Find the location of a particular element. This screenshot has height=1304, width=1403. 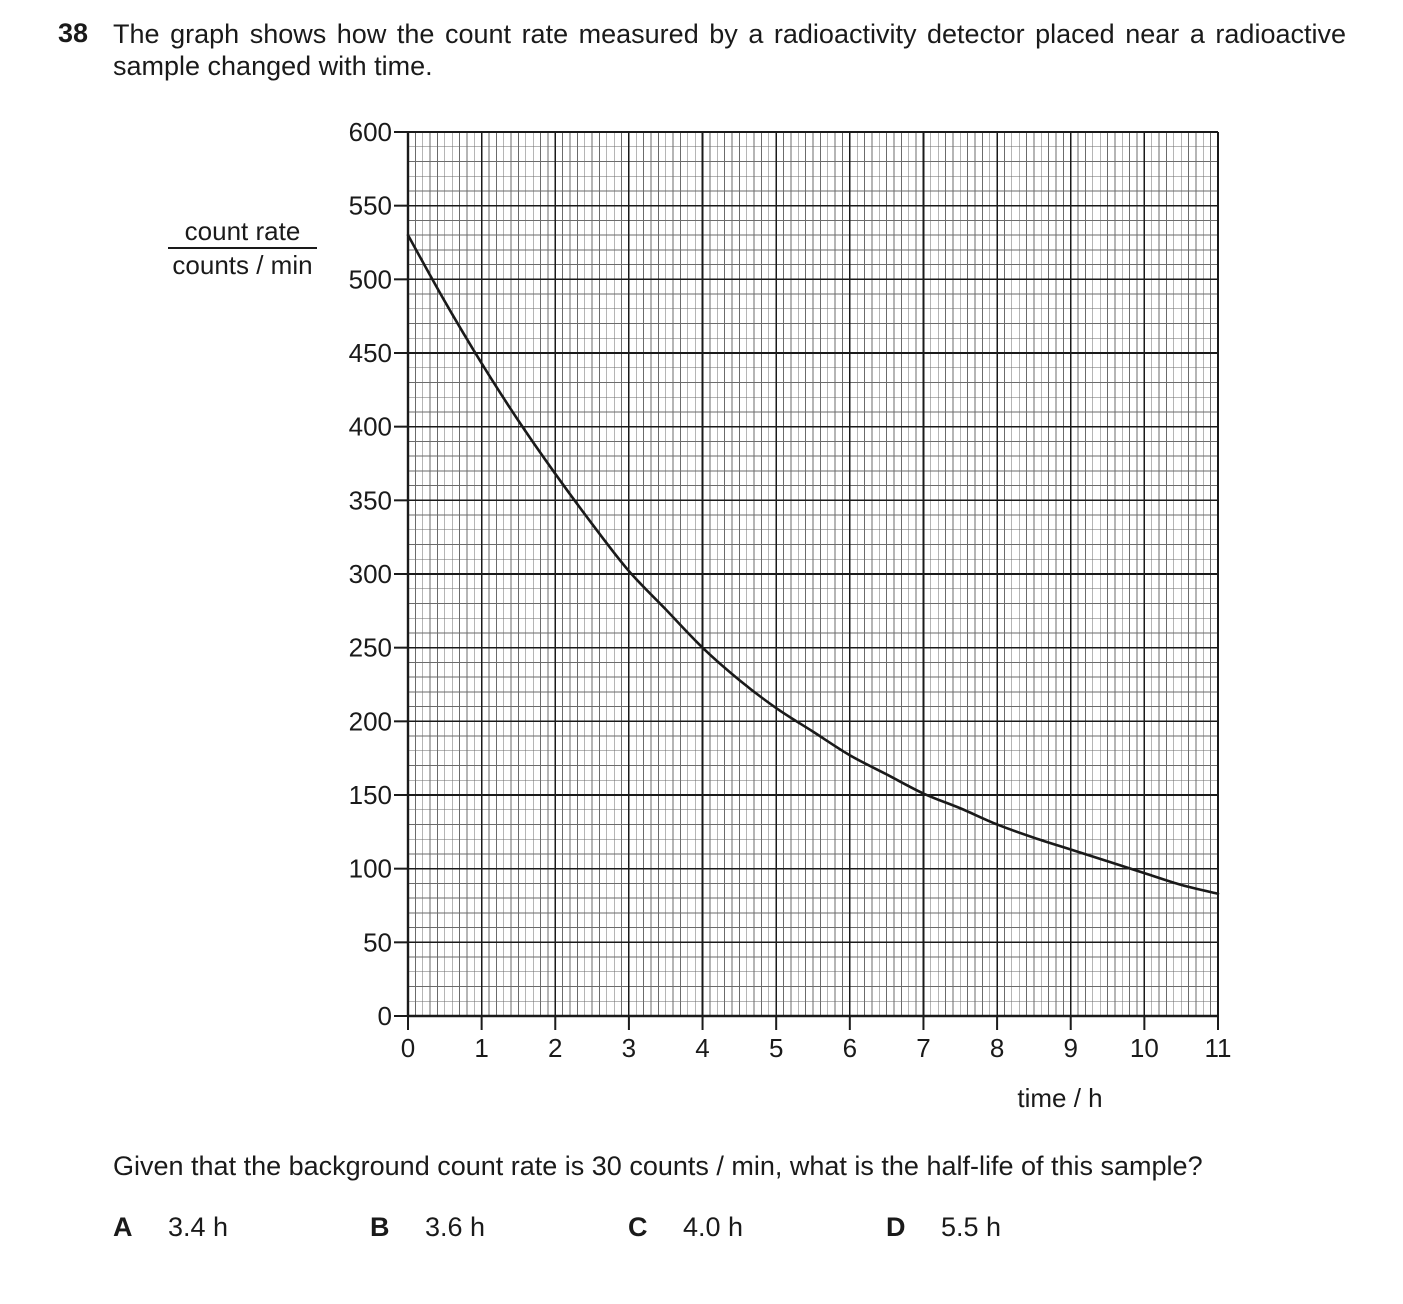

option-d-text: 5.5 h is located at coordinates (971, 1227).